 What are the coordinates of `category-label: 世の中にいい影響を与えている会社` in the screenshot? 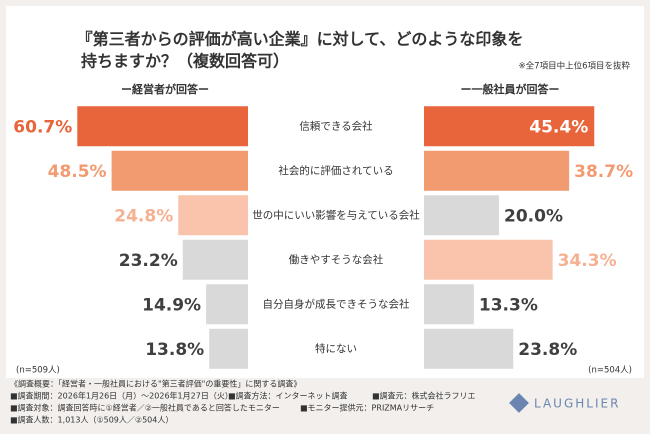 It's located at (336, 214).